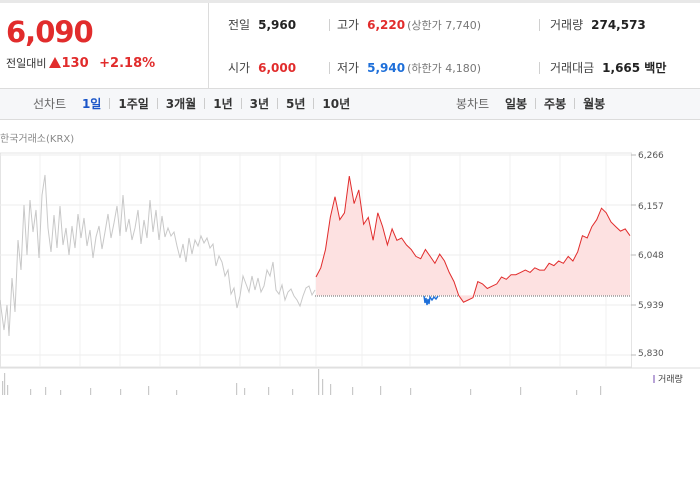 This screenshot has width=700, height=490. Describe the element at coordinates (618, 25) in the screenshot. I see `stat-value: 274,573` at that location.